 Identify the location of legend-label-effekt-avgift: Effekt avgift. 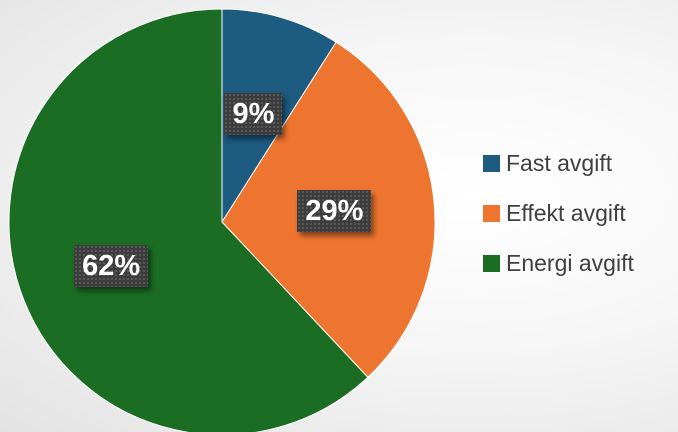
(566, 212).